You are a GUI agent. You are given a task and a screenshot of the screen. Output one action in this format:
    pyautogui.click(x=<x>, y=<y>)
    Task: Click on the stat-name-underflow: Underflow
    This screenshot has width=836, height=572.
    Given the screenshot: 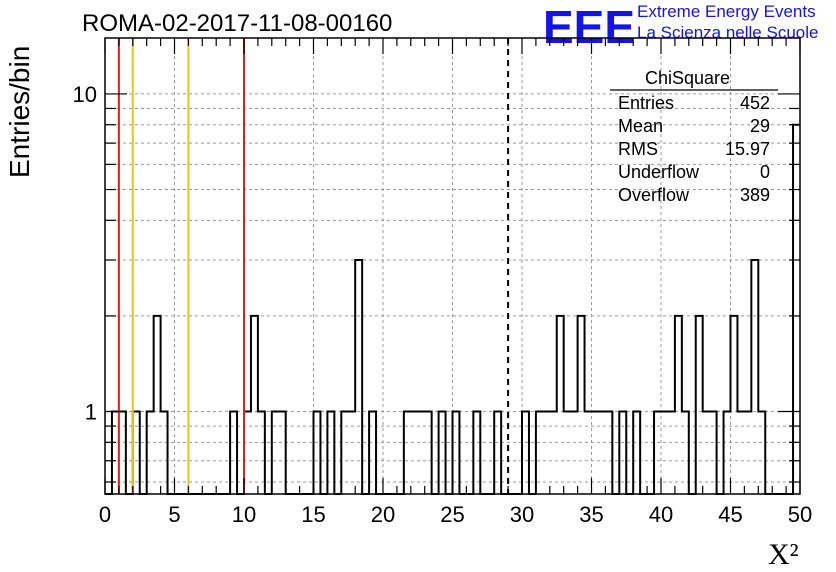 What is the action you would take?
    pyautogui.click(x=659, y=172)
    